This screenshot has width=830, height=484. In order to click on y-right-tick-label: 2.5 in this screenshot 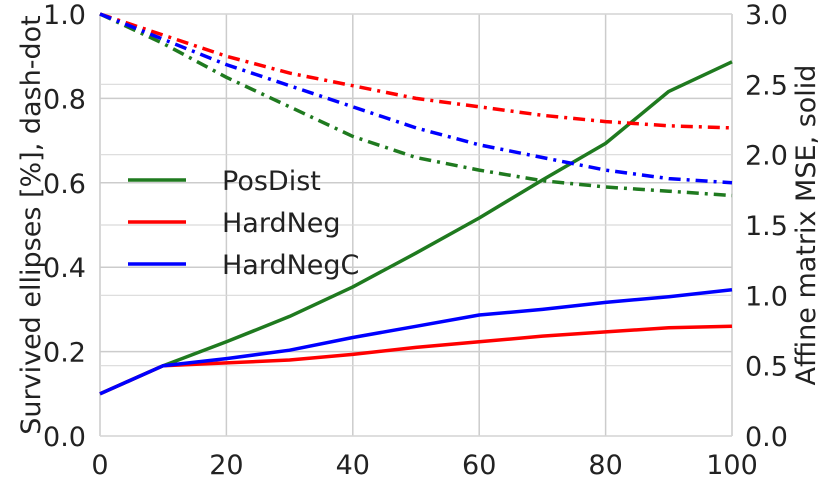, I will do `click(766, 85)`.